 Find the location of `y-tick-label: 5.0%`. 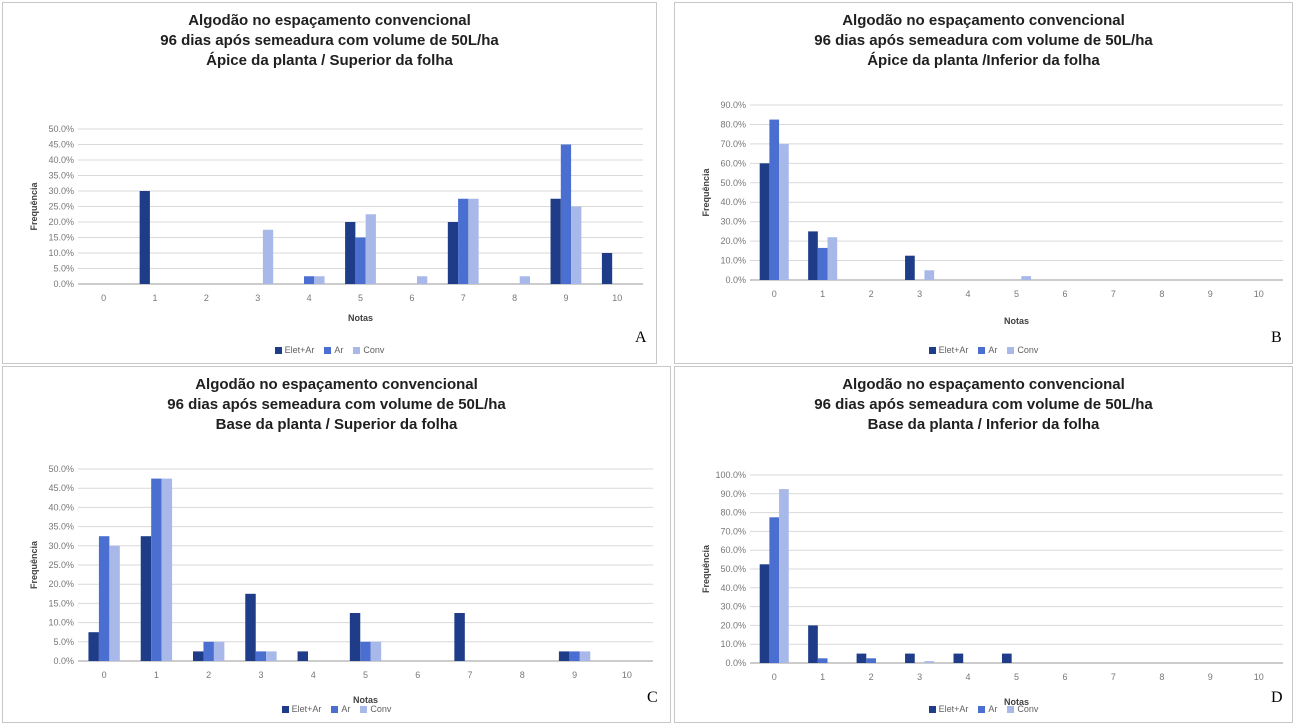

y-tick-label: 5.0% is located at coordinates (63, 642).